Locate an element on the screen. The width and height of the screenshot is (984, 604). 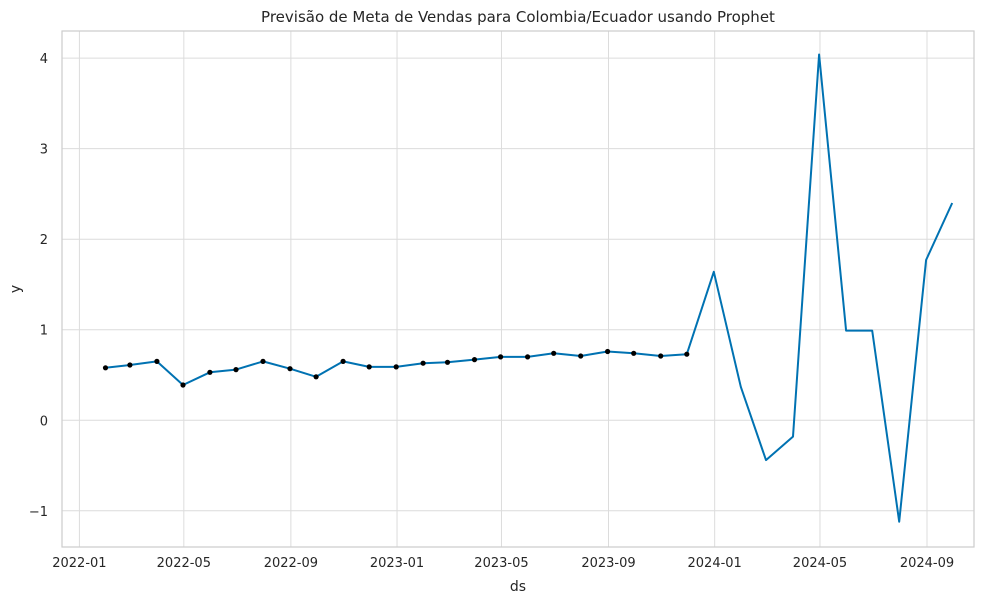
x-tick-label: 2022-01 is located at coordinates (79, 563).